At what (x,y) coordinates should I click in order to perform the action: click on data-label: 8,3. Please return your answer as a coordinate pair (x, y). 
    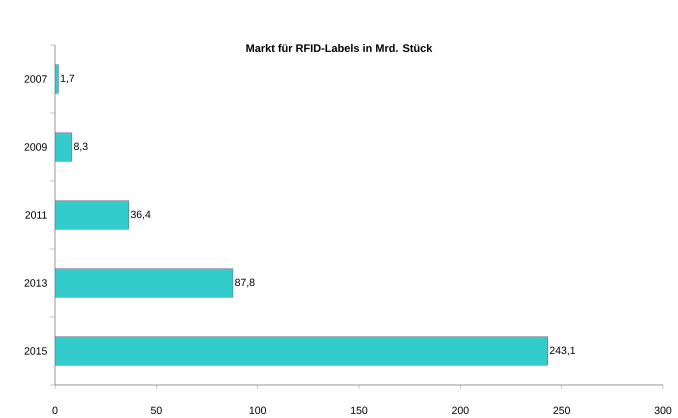
    Looking at the image, I should click on (81, 147).